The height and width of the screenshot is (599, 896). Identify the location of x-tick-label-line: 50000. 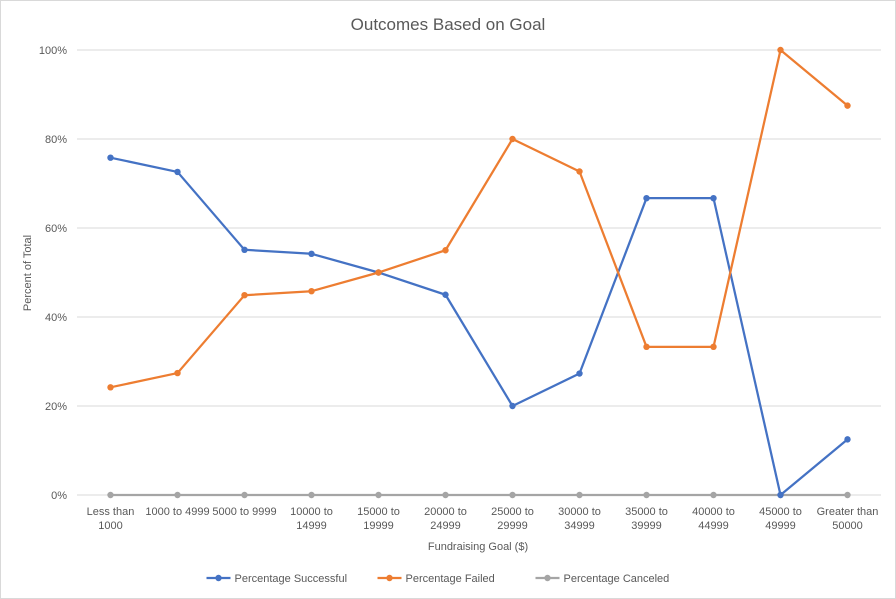
(847, 526).